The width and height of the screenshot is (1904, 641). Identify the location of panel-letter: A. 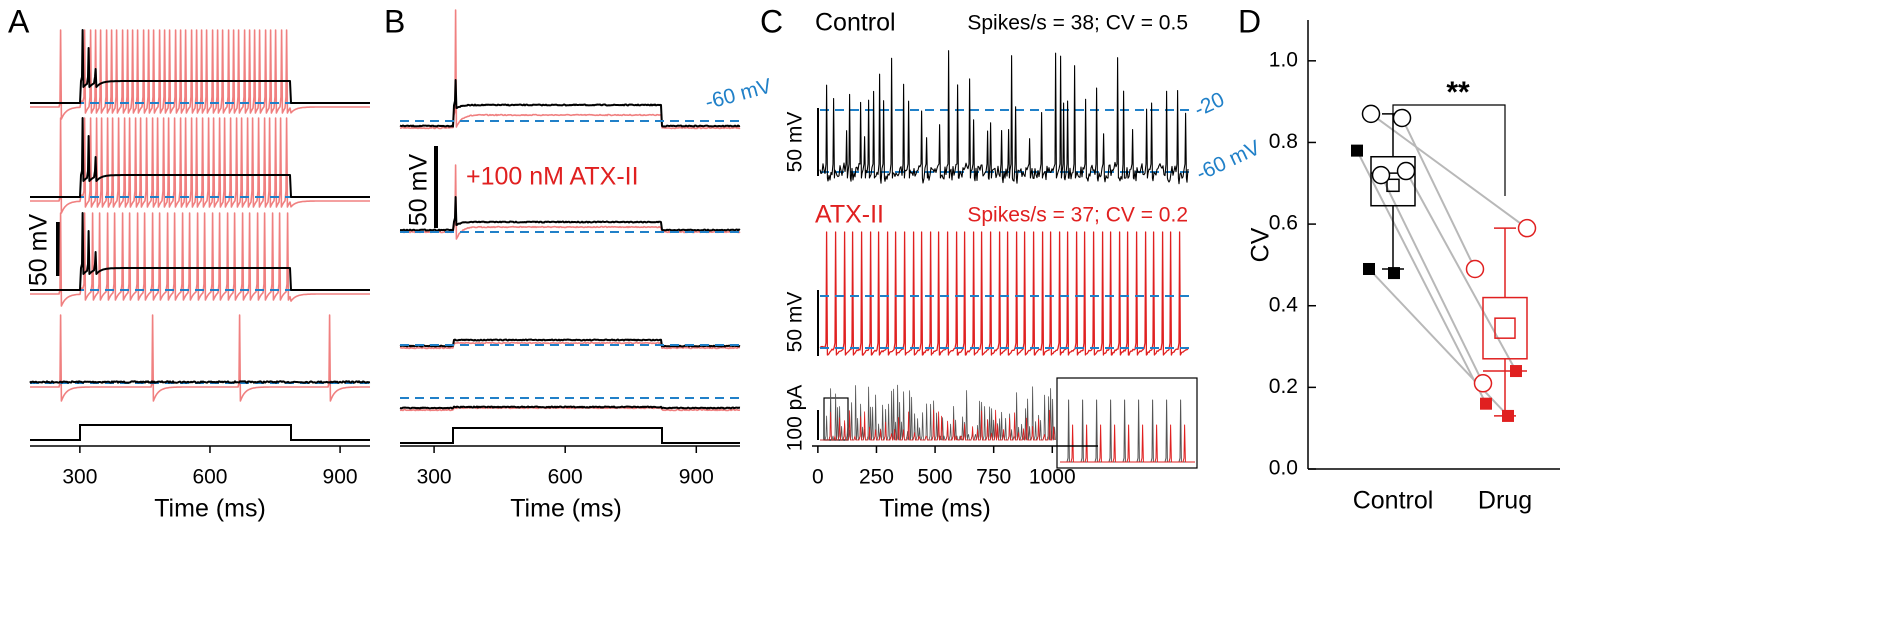
(19, 21).